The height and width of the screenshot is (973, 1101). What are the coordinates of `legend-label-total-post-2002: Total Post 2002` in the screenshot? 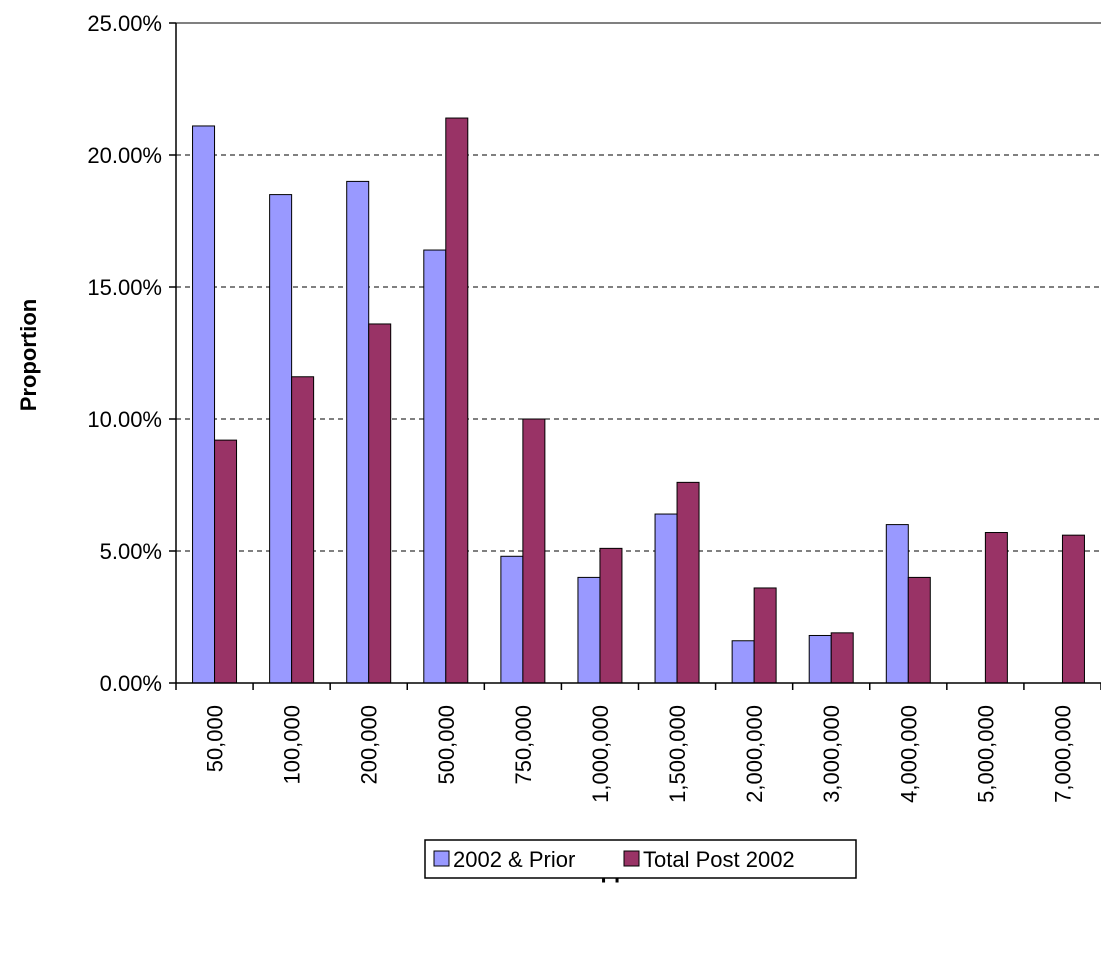 It's located at (719, 859).